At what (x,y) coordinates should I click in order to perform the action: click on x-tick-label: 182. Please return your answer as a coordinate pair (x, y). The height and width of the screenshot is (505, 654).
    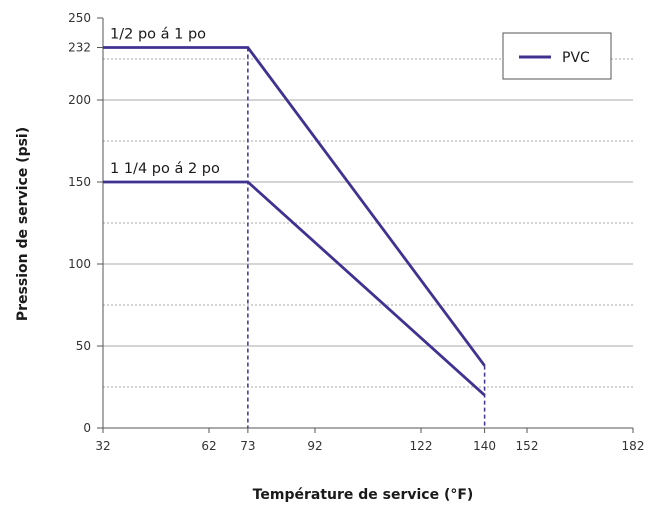
    Looking at the image, I should click on (633, 446).